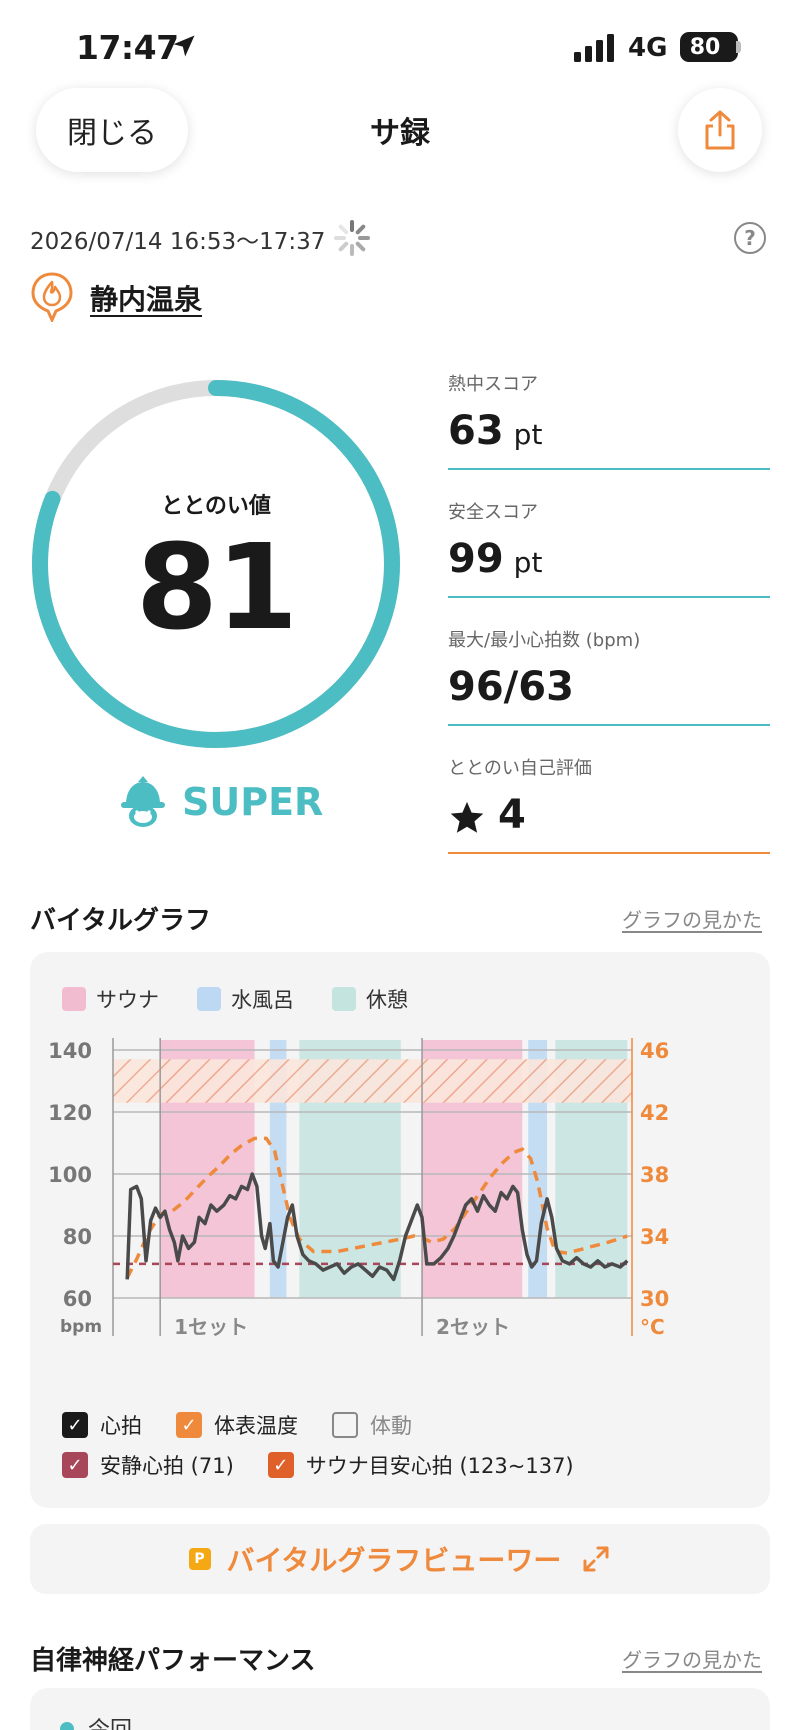 This screenshot has width=800, height=1730. What do you see at coordinates (184, 46) in the screenshot?
I see `location-arrow-icon` at bounding box center [184, 46].